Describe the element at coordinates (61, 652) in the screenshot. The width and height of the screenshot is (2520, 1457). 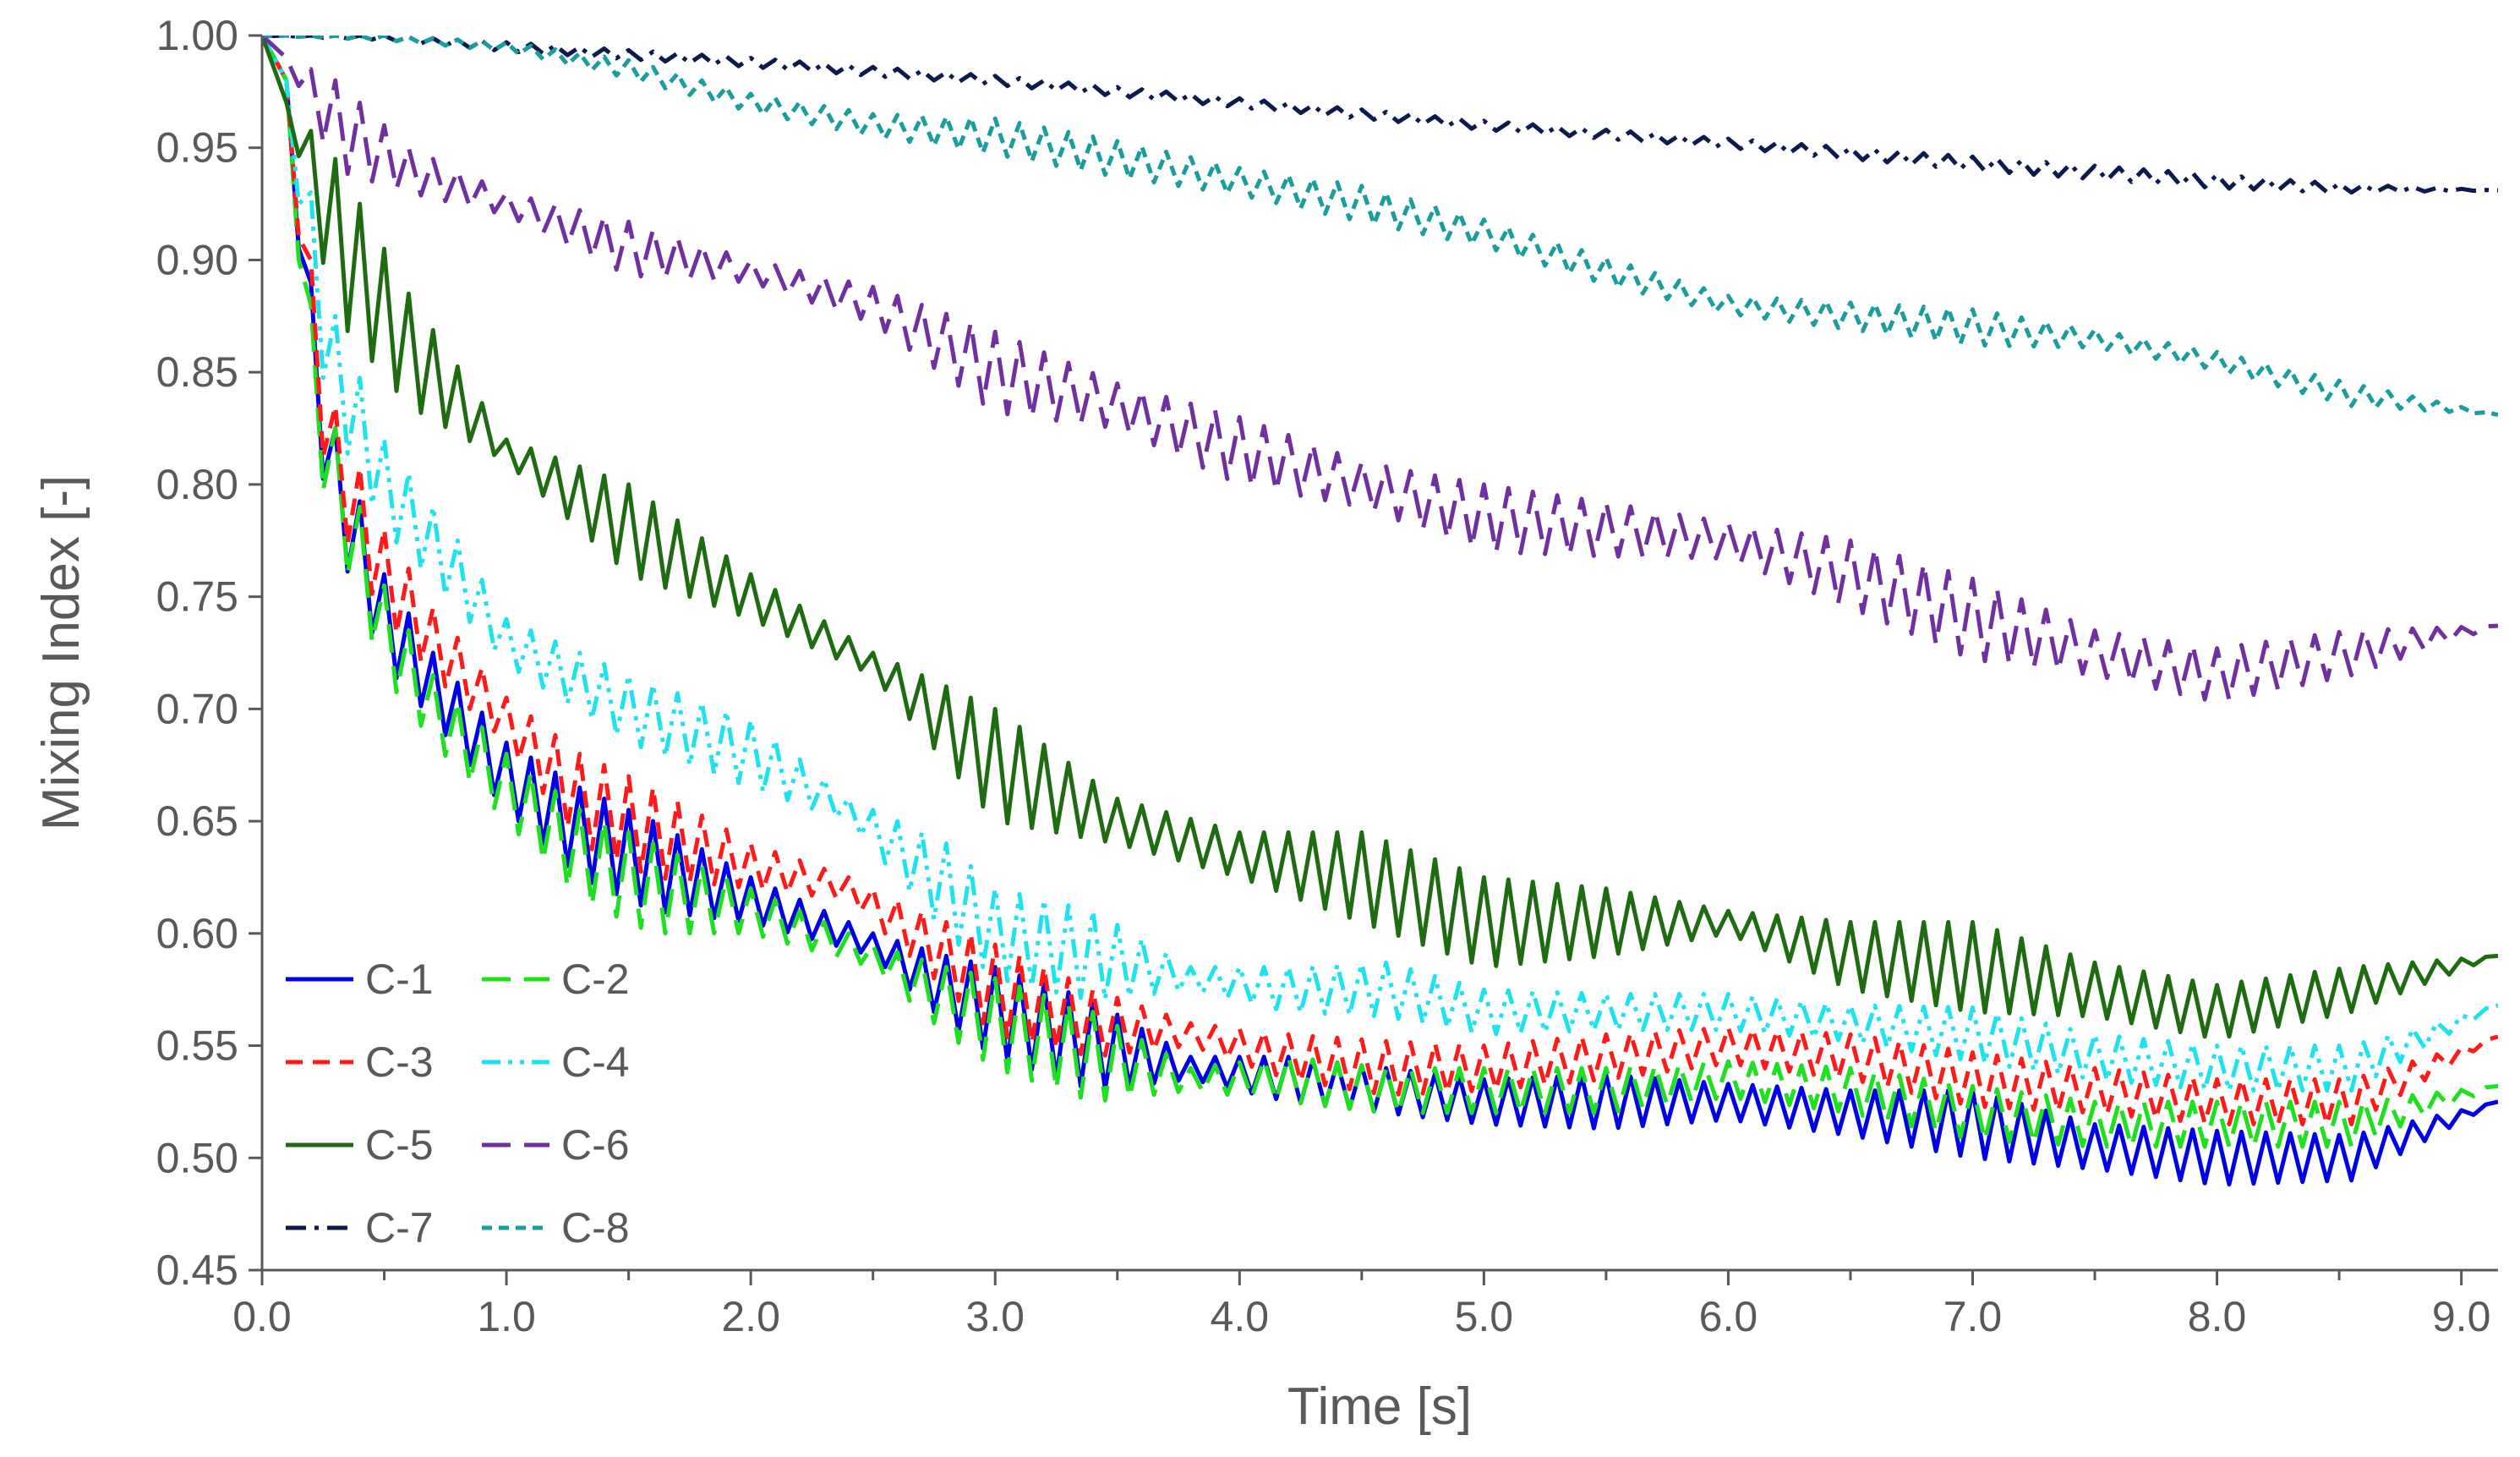
I see `y-axis-title: Mixing Index [-]` at that location.